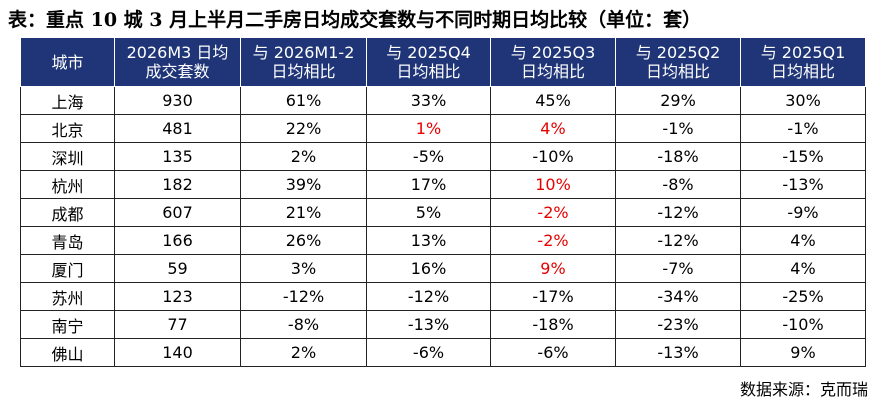  I want to click on value-cell: 13%, so click(428, 240).